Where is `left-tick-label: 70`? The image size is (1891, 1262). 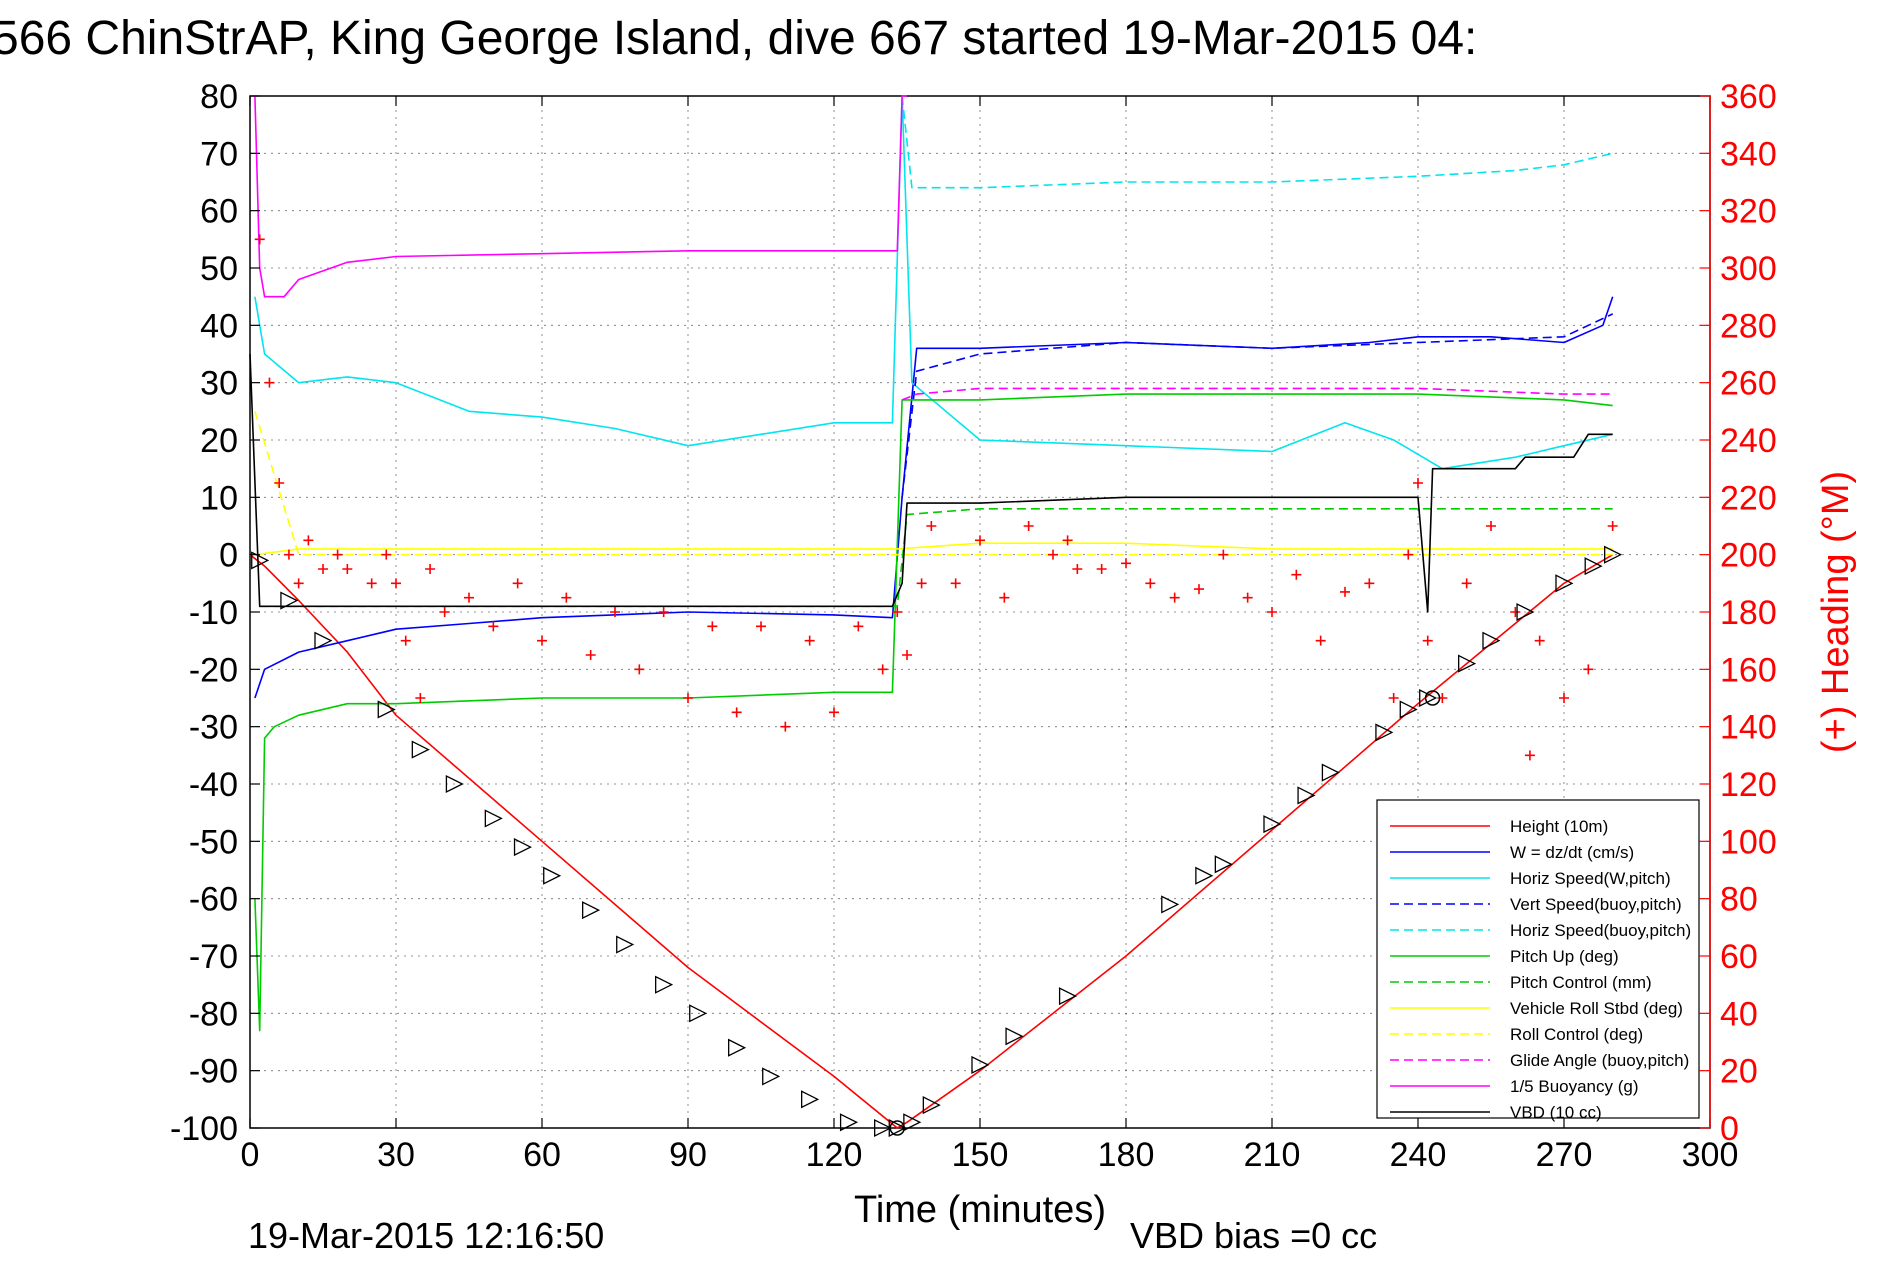 left-tick-label: 70 is located at coordinates (219, 154).